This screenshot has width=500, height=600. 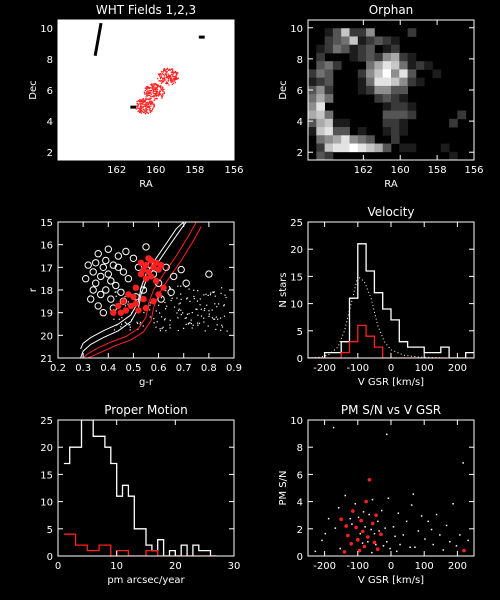 I want to click on x-tick-label: 20, so click(x=175, y=566).